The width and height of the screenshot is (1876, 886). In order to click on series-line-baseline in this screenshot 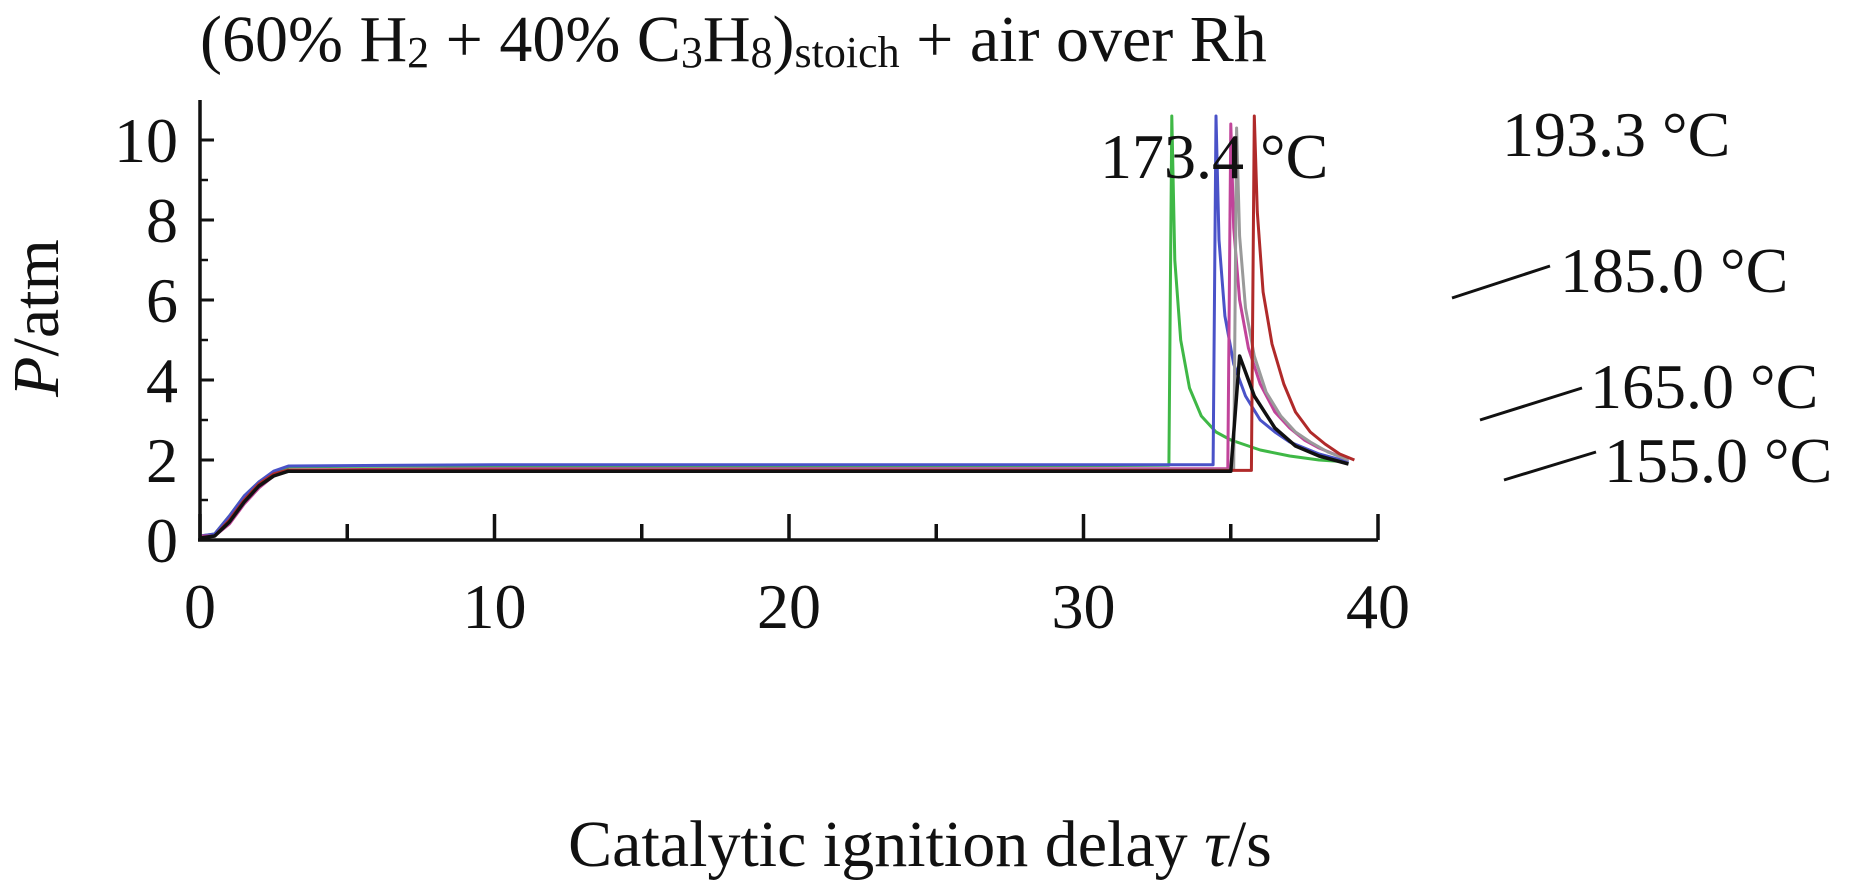, I will do `click(774, 447)`.